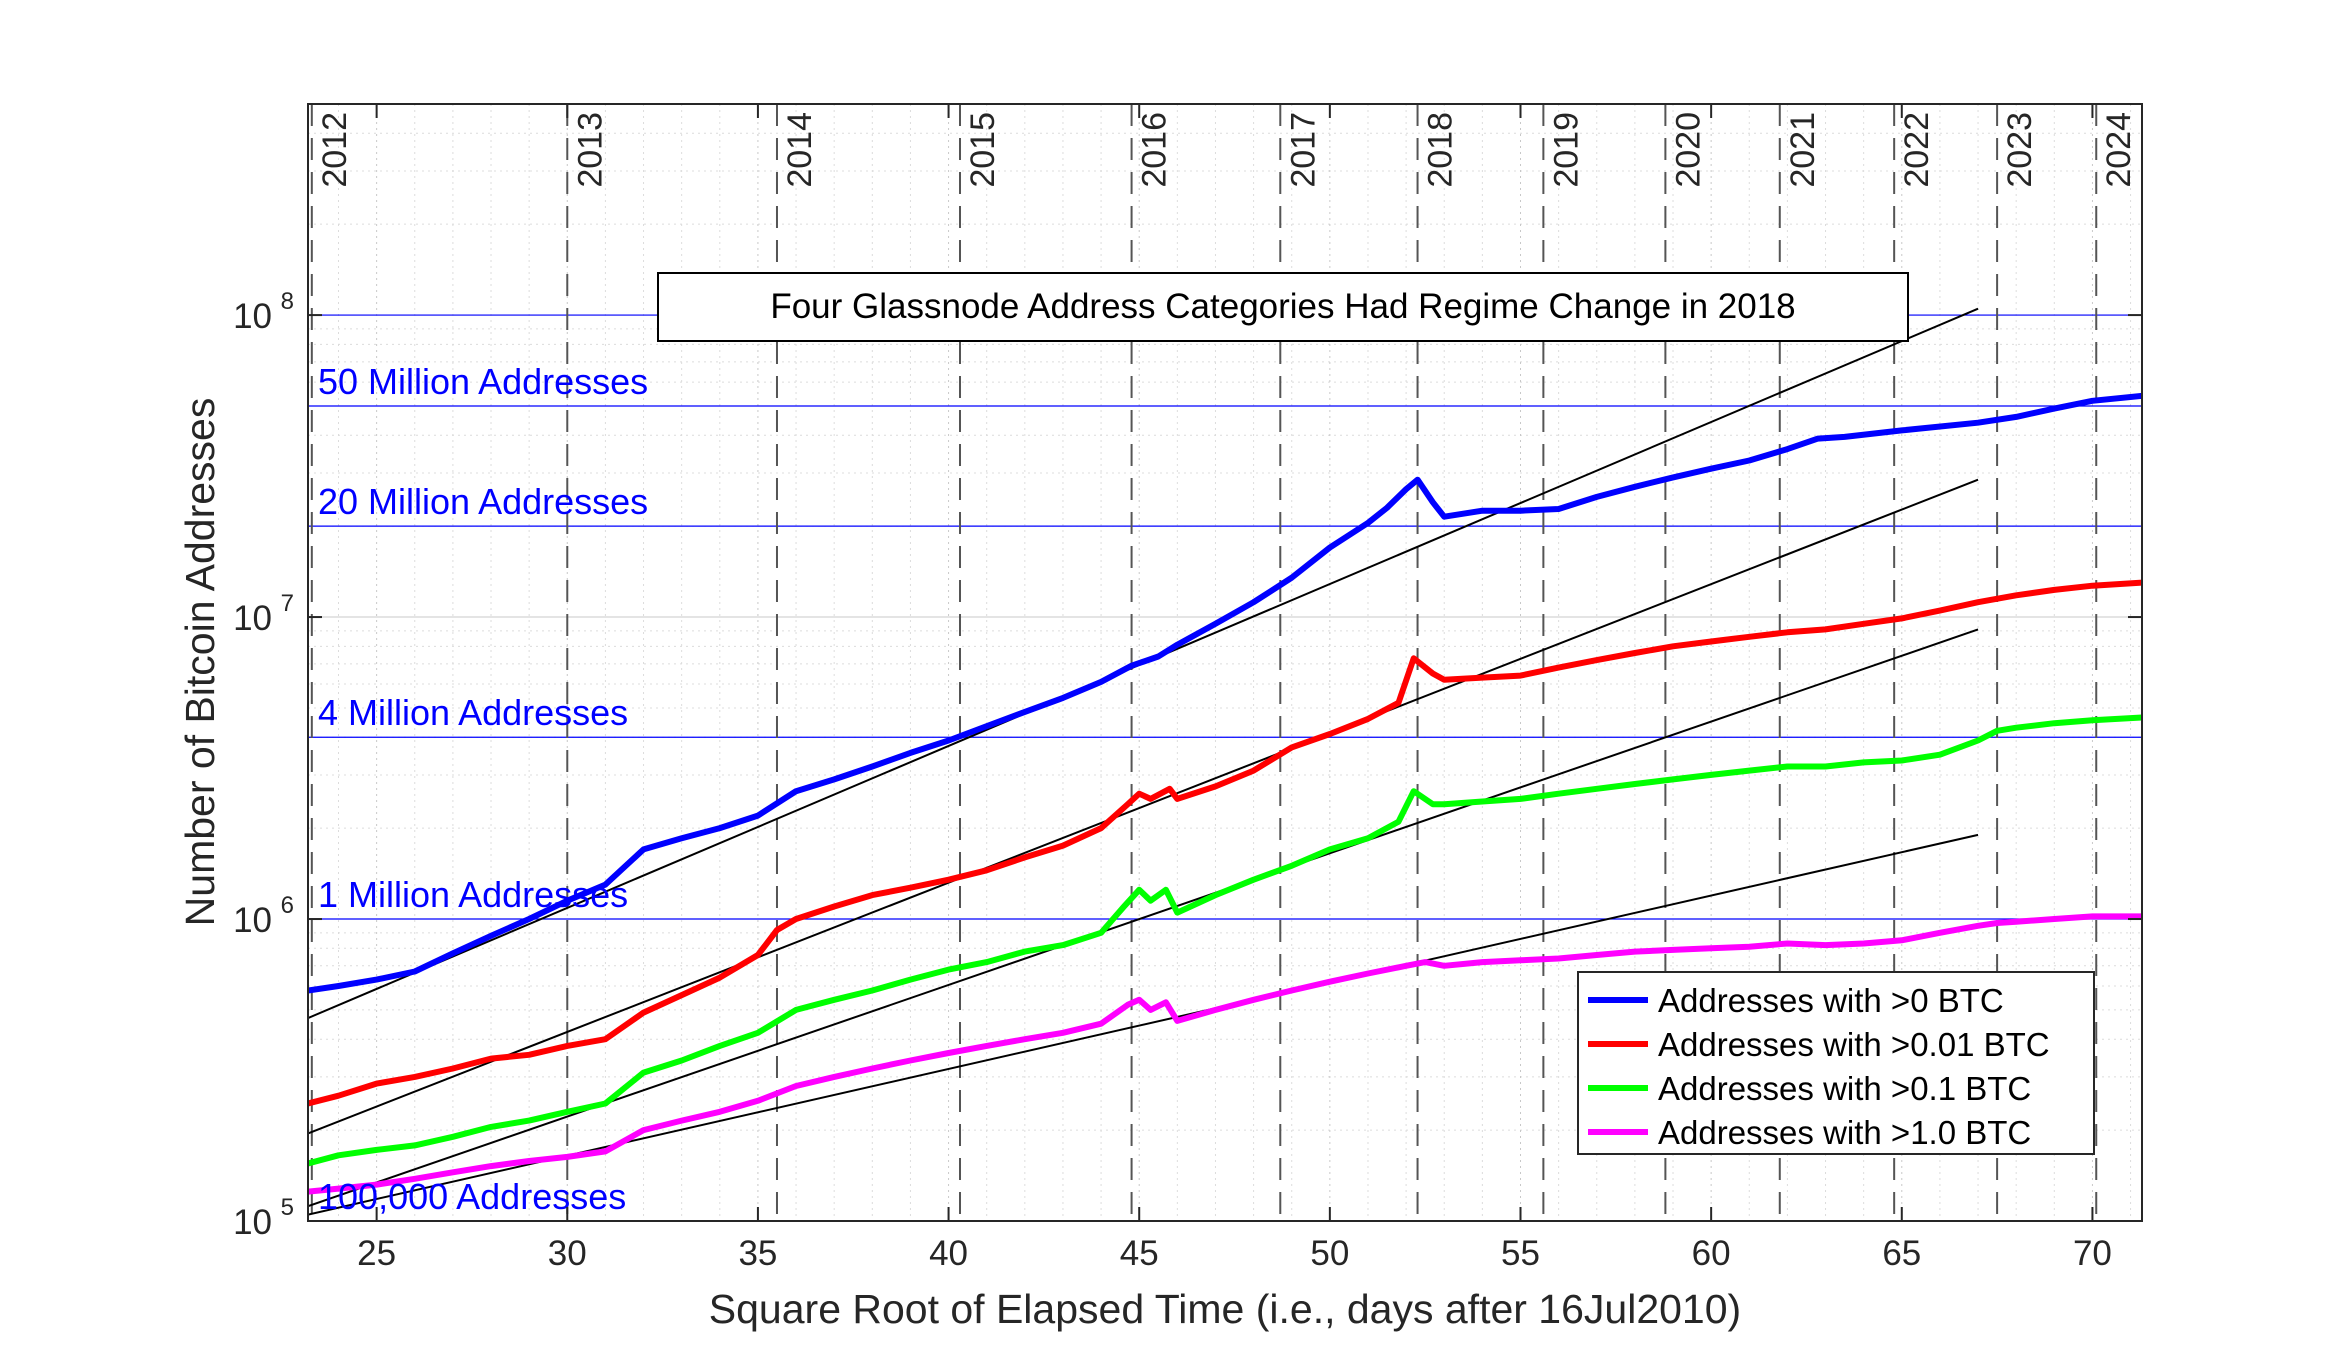  Describe the element at coordinates (473, 894) in the screenshot. I see `reference-label: 1 Million Addresses` at that location.